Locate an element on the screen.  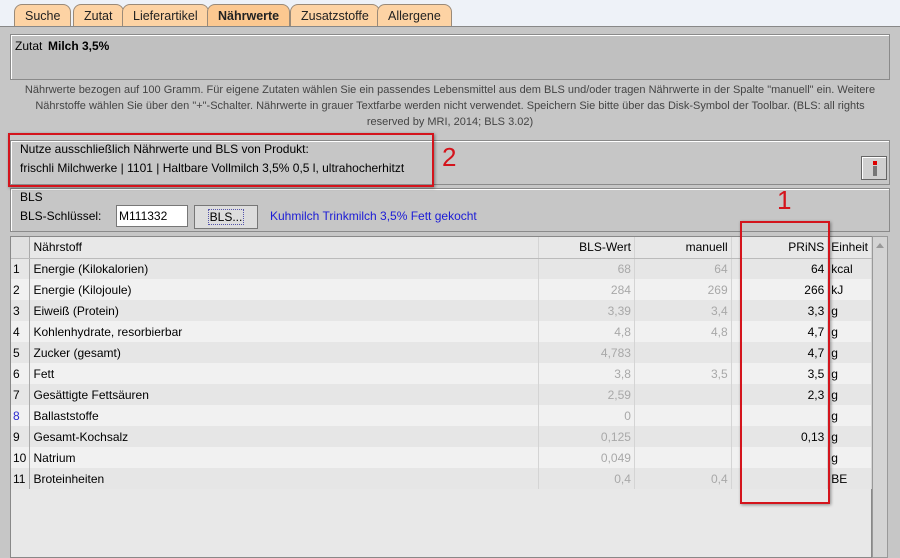
cell-naehrstoff: Gesamt-Kochsalz is located at coordinates (284, 436).